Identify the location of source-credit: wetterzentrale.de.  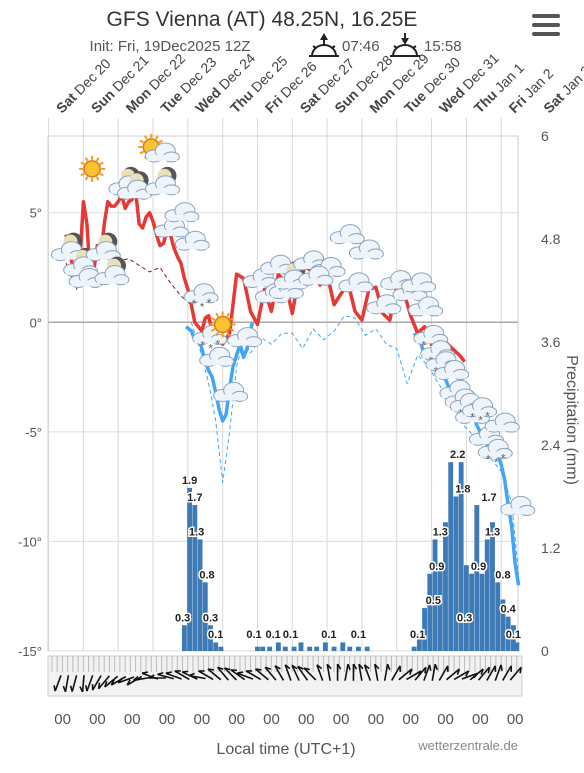
(467, 745).